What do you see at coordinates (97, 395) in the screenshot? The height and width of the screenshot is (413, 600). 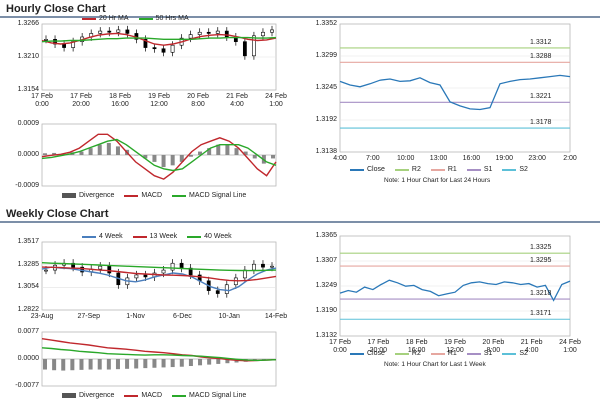 I see `legend-label: Divergence` at bounding box center [97, 395].